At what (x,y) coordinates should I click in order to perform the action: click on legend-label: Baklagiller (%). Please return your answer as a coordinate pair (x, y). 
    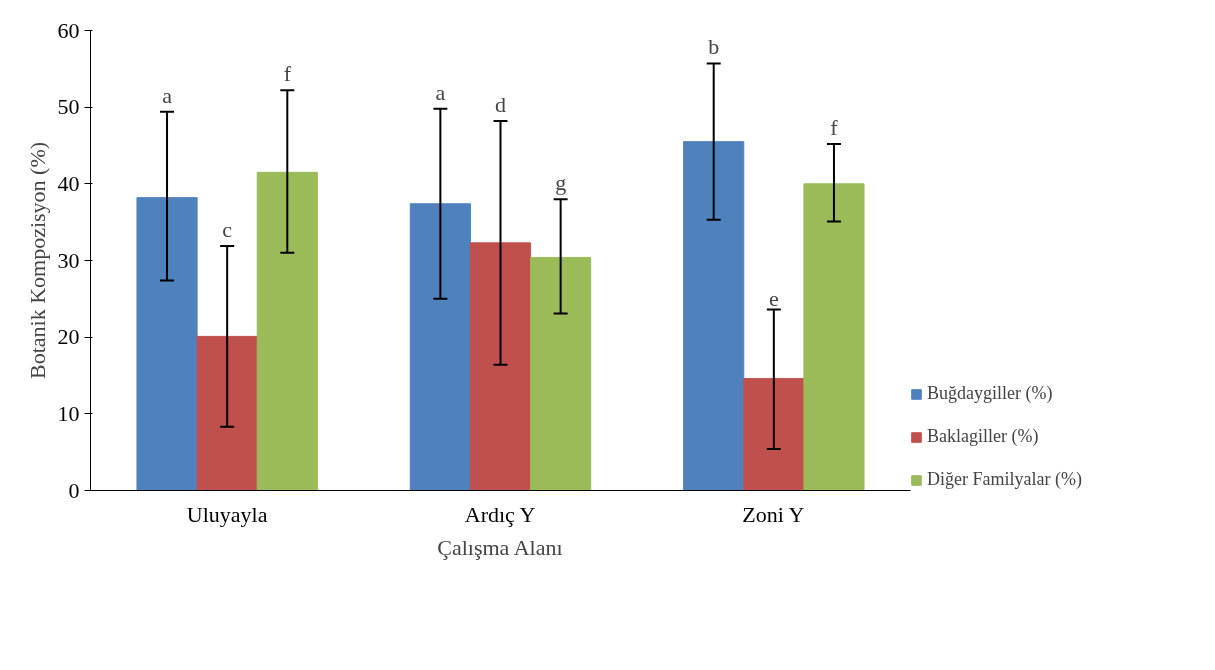
    Looking at the image, I should click on (983, 436).